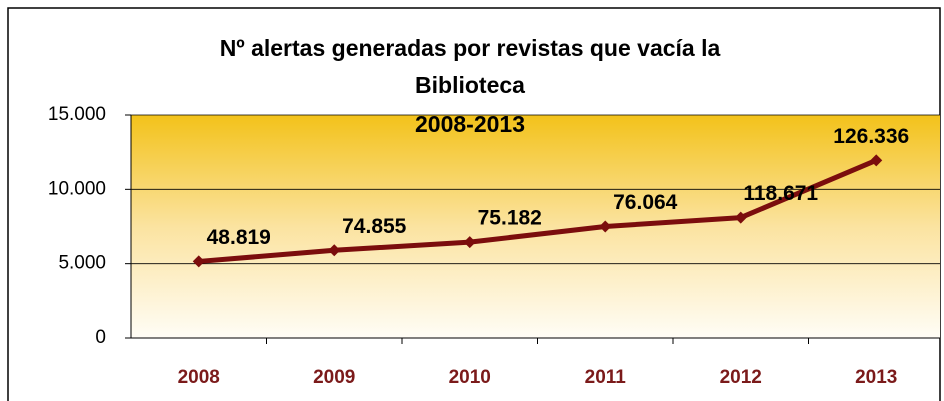  What do you see at coordinates (606, 377) in the screenshot?
I see `x-tick-label: 2011` at bounding box center [606, 377].